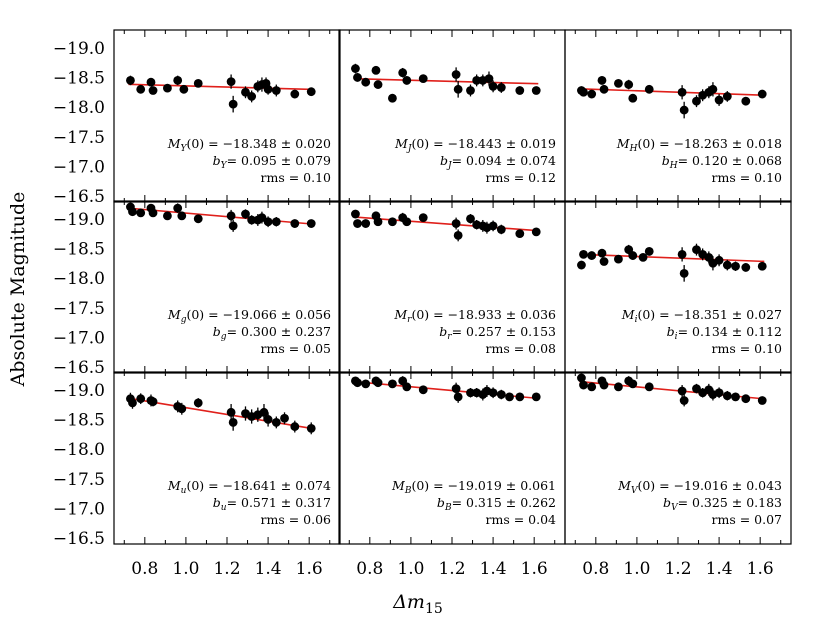 This screenshot has height=623, width=830. Describe the element at coordinates (677, 569) in the screenshot. I see `x-tick-label: 1.2` at that location.